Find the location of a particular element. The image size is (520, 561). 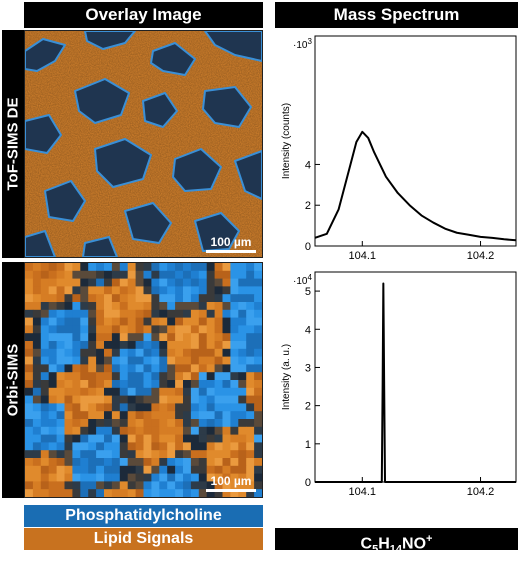

tof-sims-x-axis-label: m/z is located at coordinates (415, 261).